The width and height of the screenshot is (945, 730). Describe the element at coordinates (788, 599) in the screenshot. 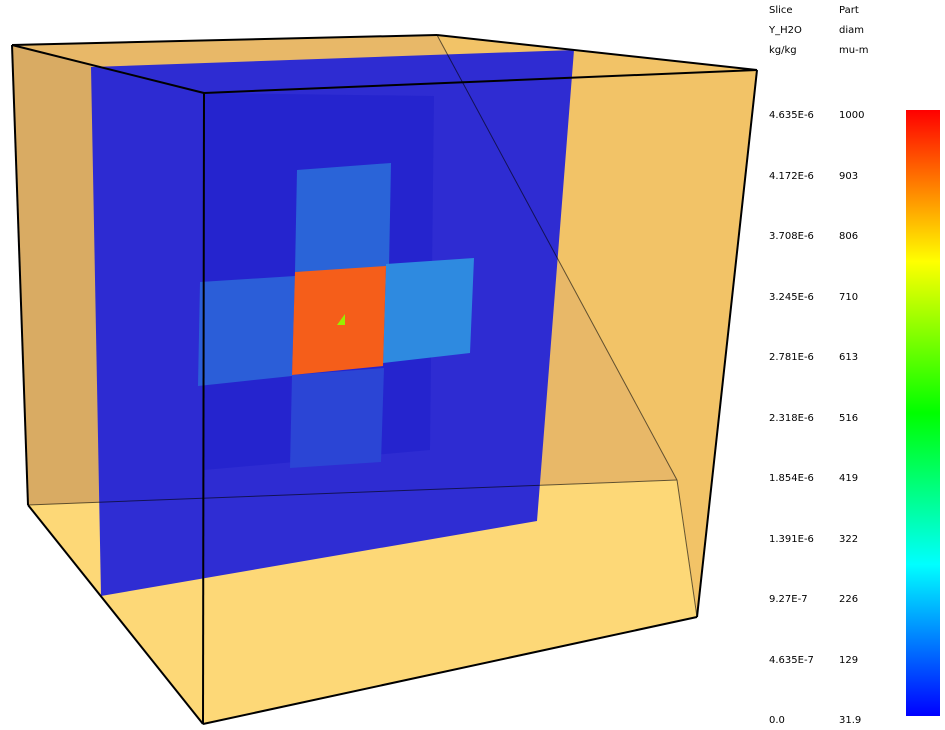

I see `slice-tick-label: 9.27E-7` at that location.